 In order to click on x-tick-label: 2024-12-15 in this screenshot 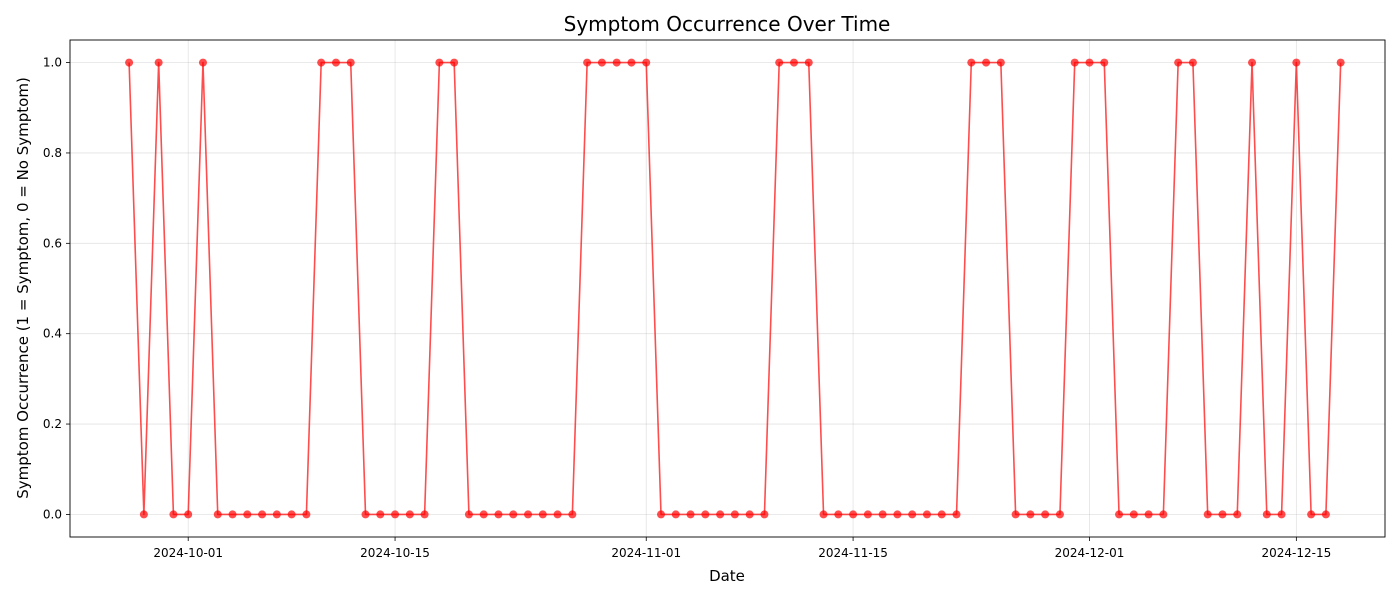, I will do `click(1296, 553)`.